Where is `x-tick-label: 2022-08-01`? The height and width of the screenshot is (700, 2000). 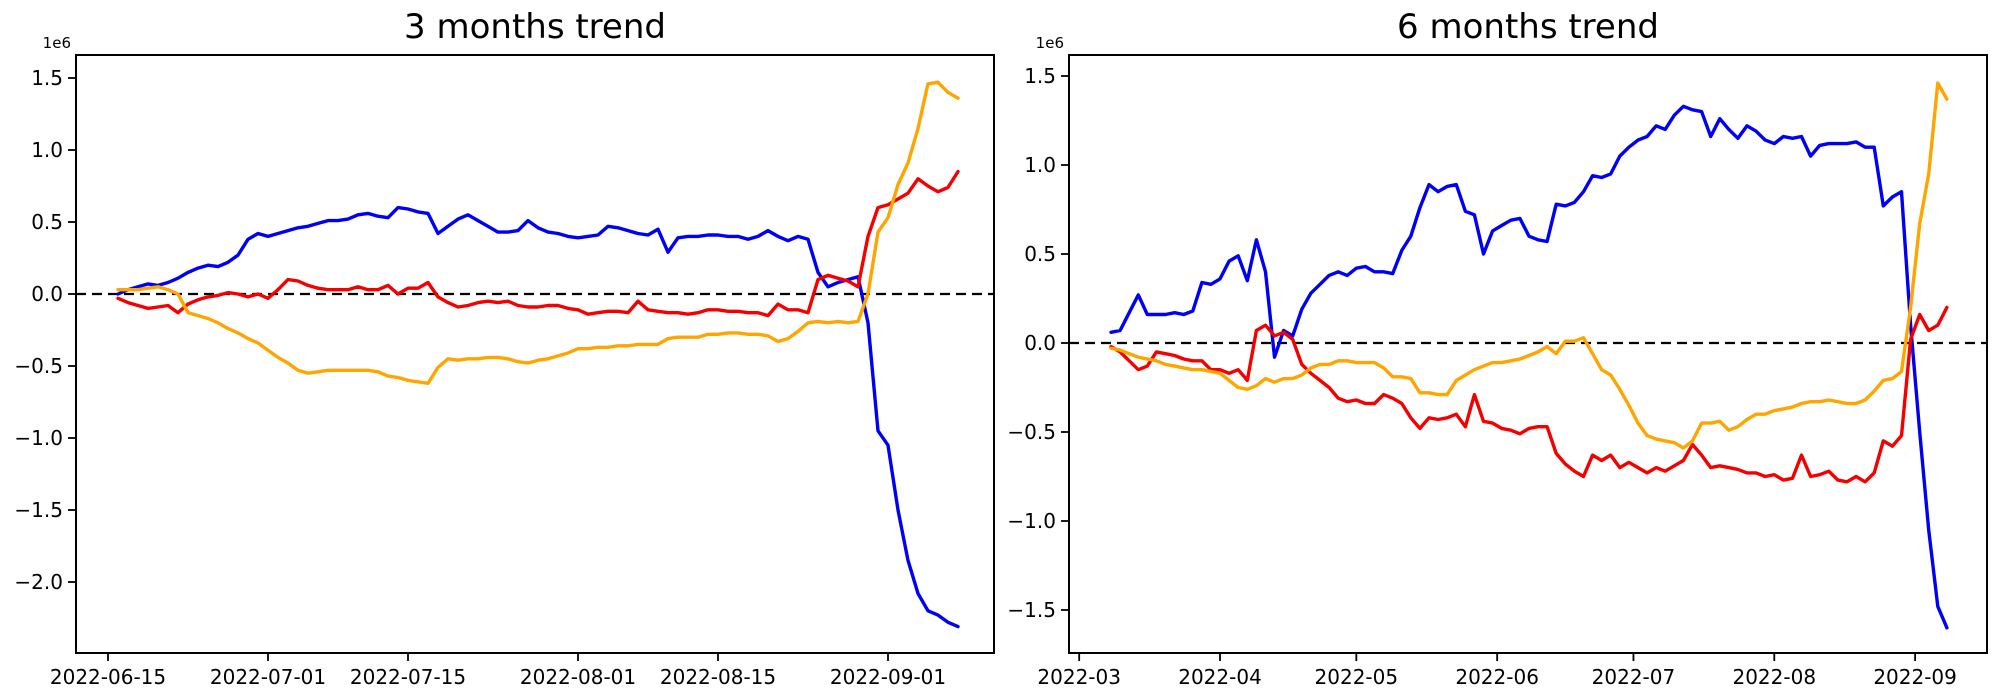 x-tick-label: 2022-08-01 is located at coordinates (578, 677).